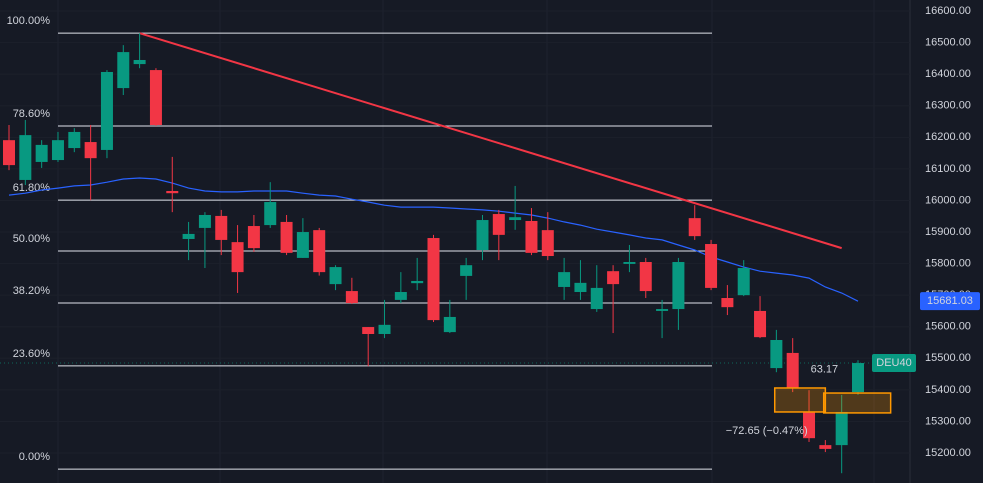 The height and width of the screenshot is (483, 983). What do you see at coordinates (948, 453) in the screenshot?
I see `y-tick-label: 15200.00` at bounding box center [948, 453].